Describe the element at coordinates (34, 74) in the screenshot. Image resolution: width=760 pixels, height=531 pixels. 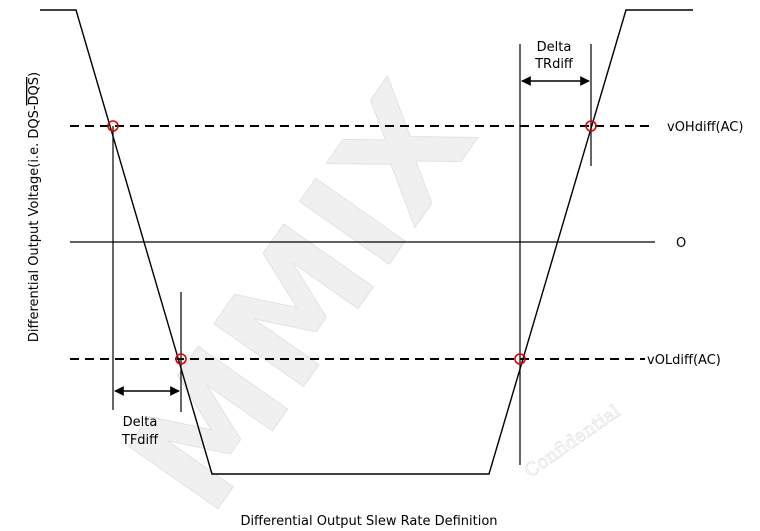
I see `y-axis-label-suffix: )` at that location.